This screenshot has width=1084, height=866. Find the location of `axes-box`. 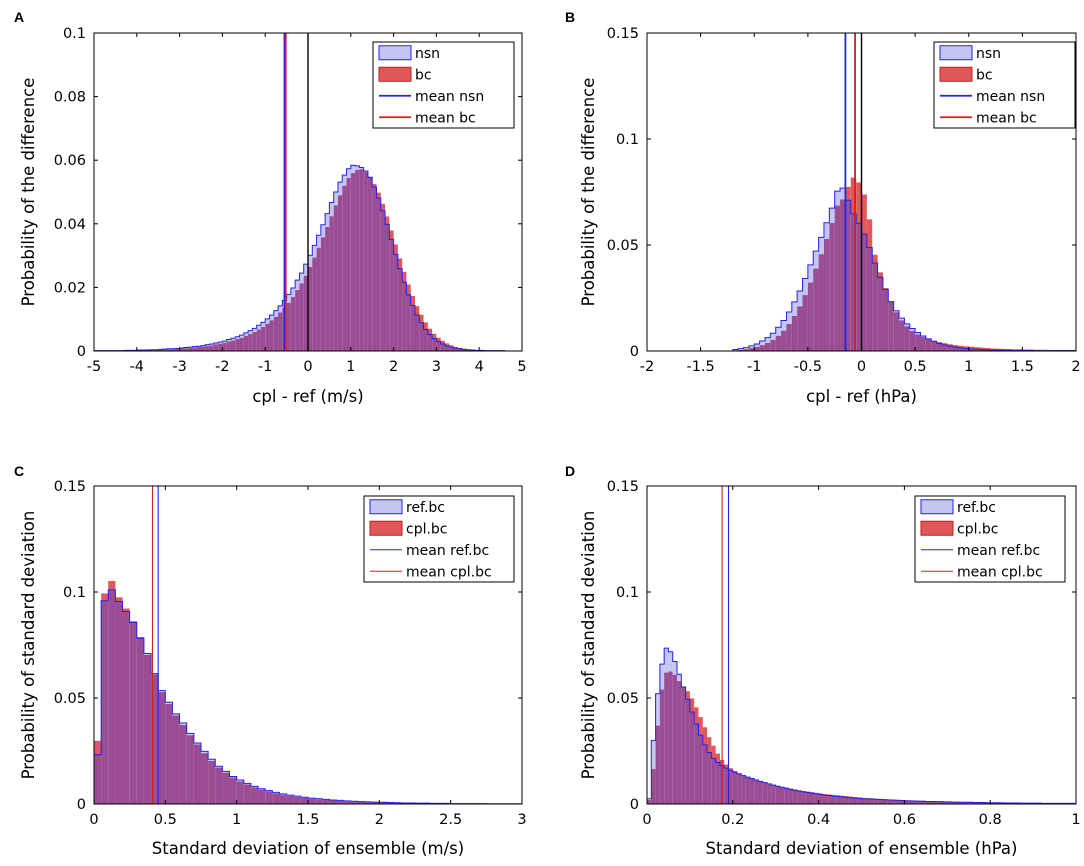

axes-box is located at coordinates (861, 645).